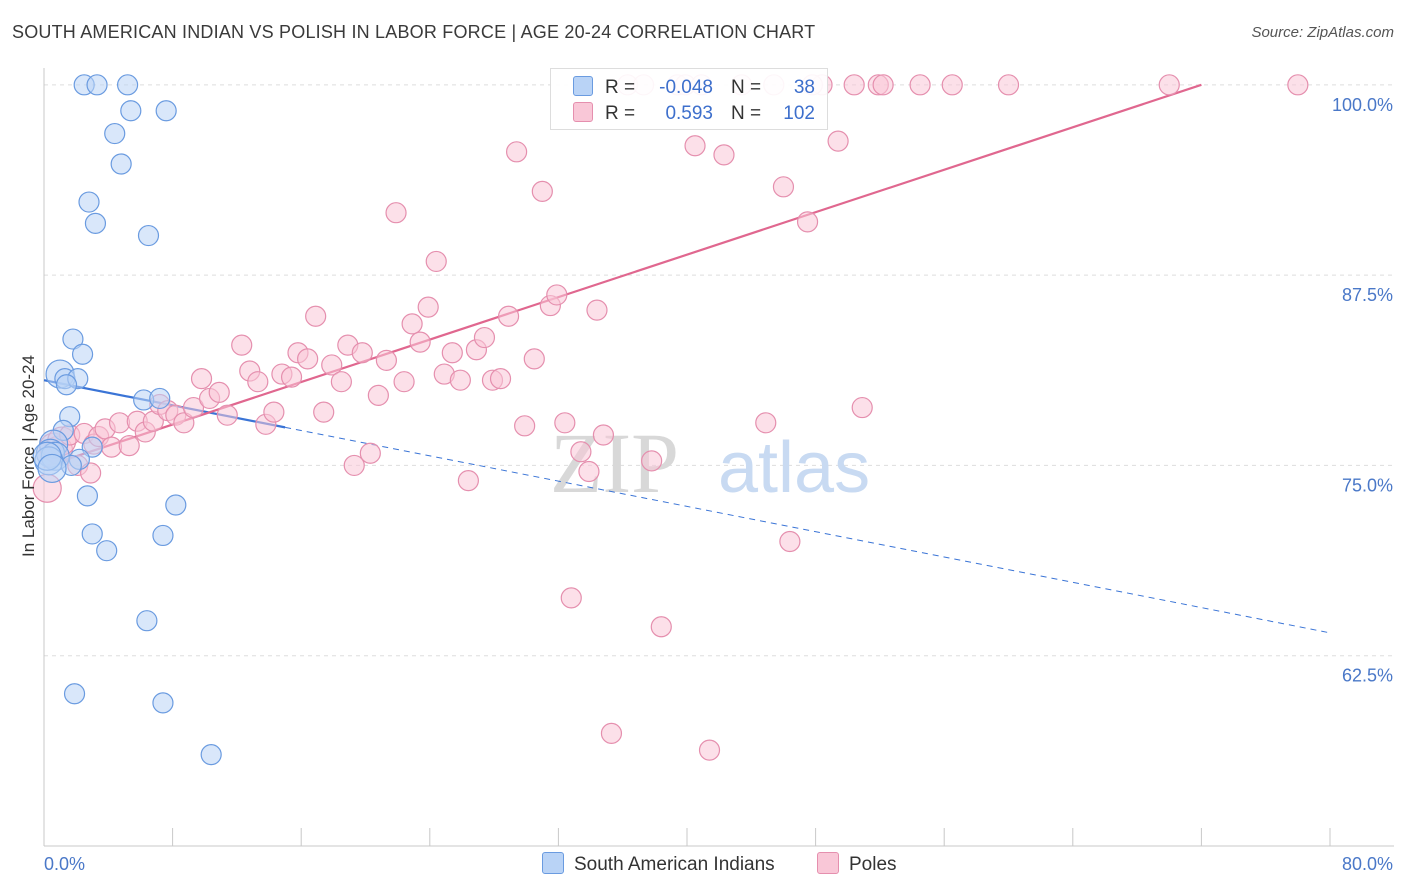  I want to click on correlation-legend: R = -0.048 N = 38 R = 0.593 N = 102, so click(689, 99).